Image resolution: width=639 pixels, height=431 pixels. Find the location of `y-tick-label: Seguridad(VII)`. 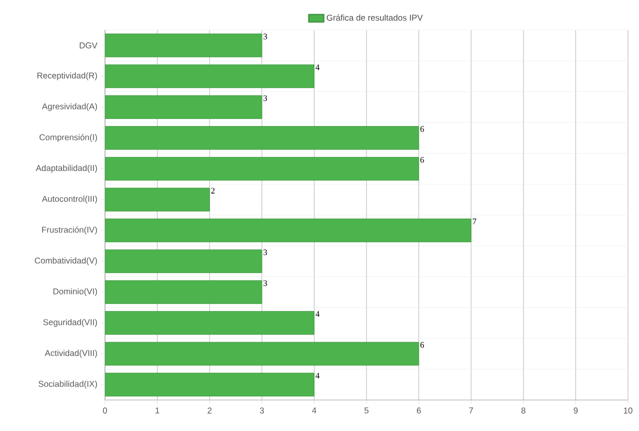

y-tick-label: Seguridad(VII) is located at coordinates (70, 322).